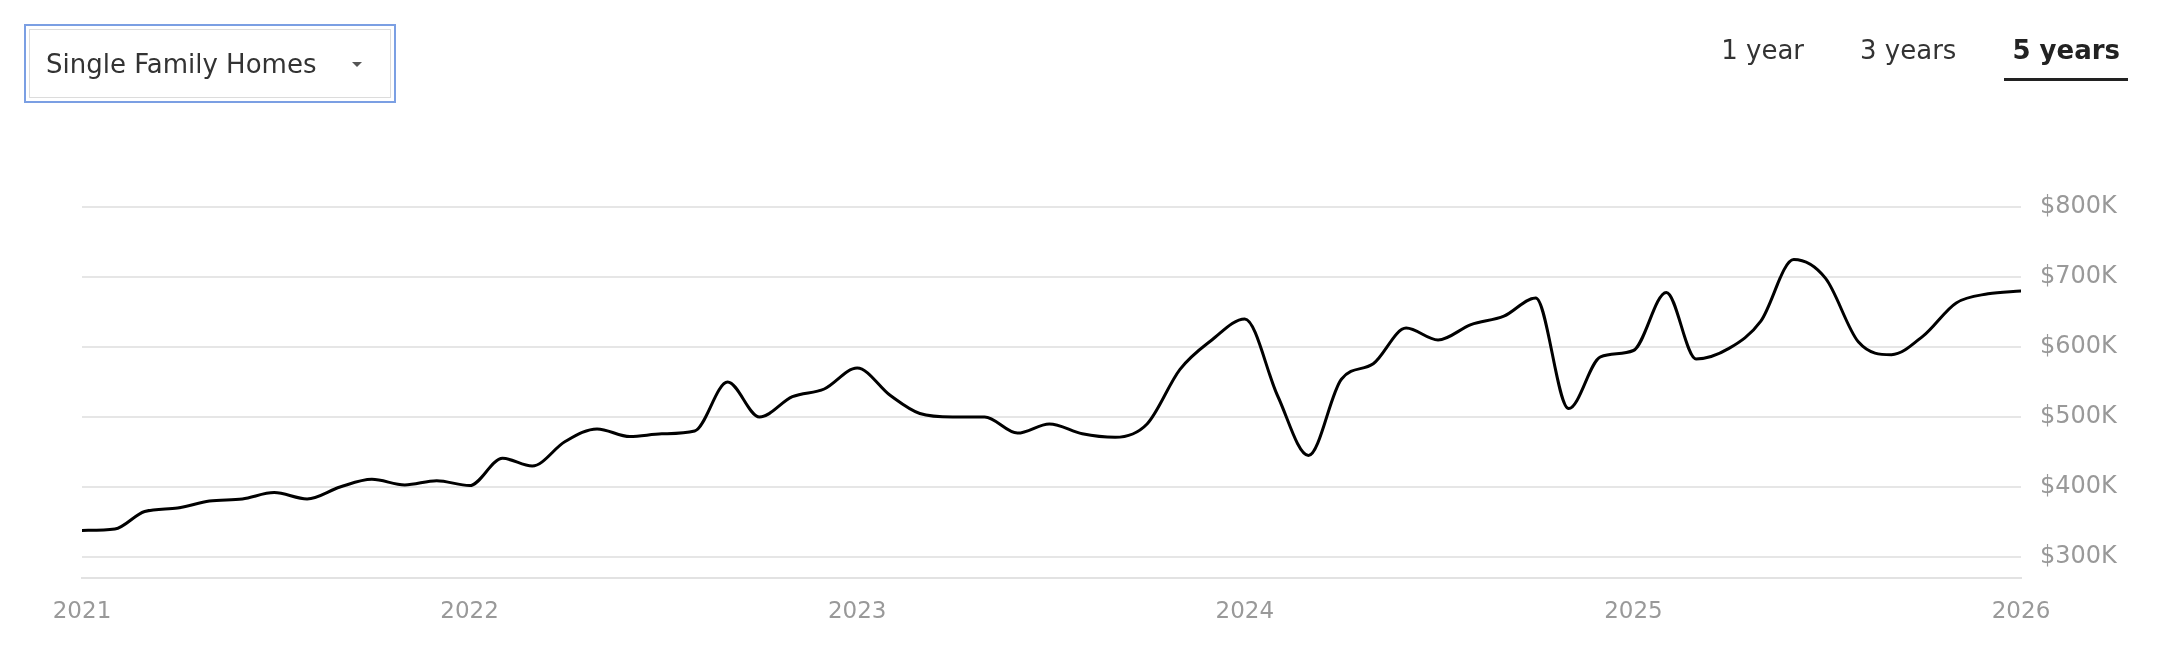 The image size is (2181, 663). I want to click on y-tick-label: $700K, so click(2079, 275).